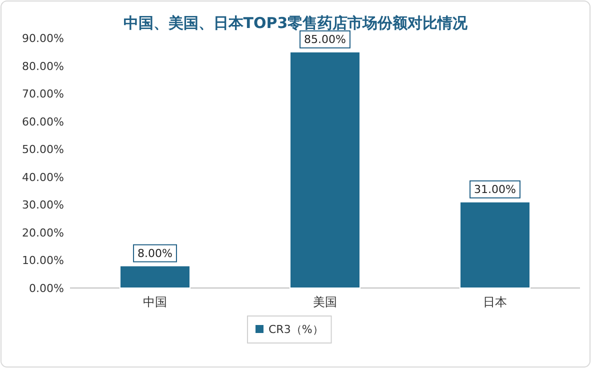 This screenshot has height=368, width=591. What do you see at coordinates (495, 189) in the screenshot?
I see `data-label: 31.00%` at bounding box center [495, 189].